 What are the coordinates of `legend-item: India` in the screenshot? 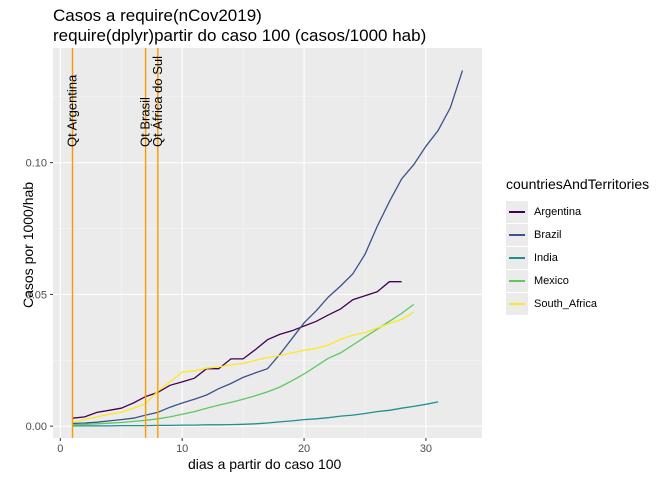 It's located at (578, 257).